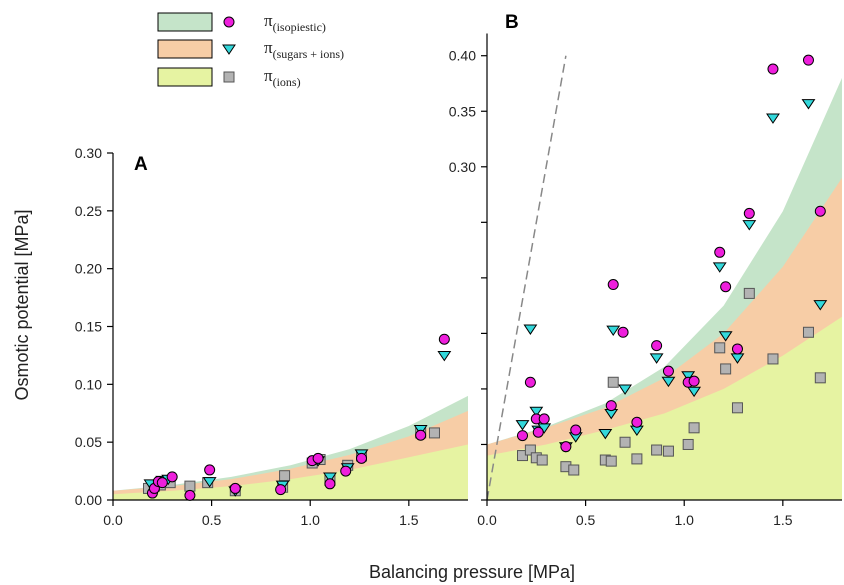 The image size is (844, 585). Describe the element at coordinates (88, 269) in the screenshot. I see `y-tick-label: 0.20` at that location.